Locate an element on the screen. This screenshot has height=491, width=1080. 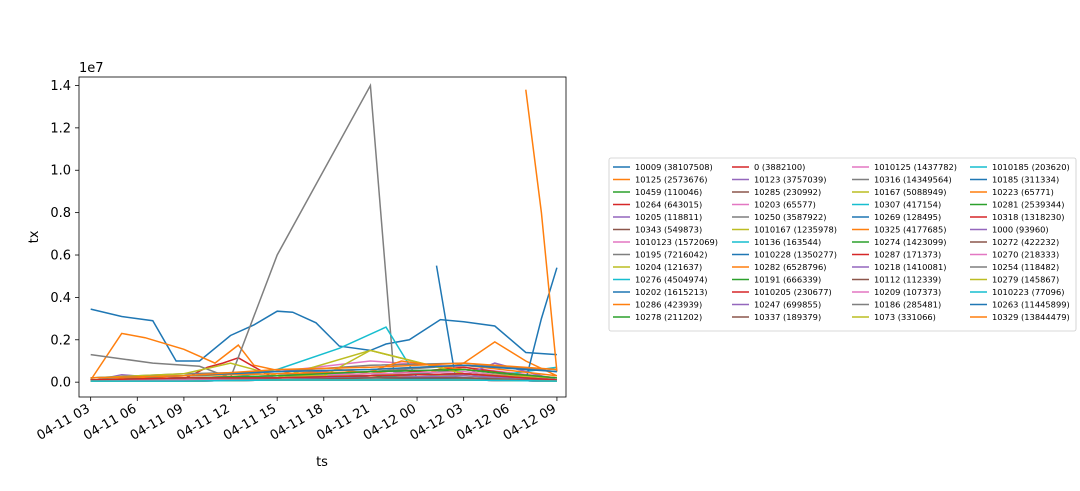
legend-item: 10270 (218333) is located at coordinates (1014, 255).